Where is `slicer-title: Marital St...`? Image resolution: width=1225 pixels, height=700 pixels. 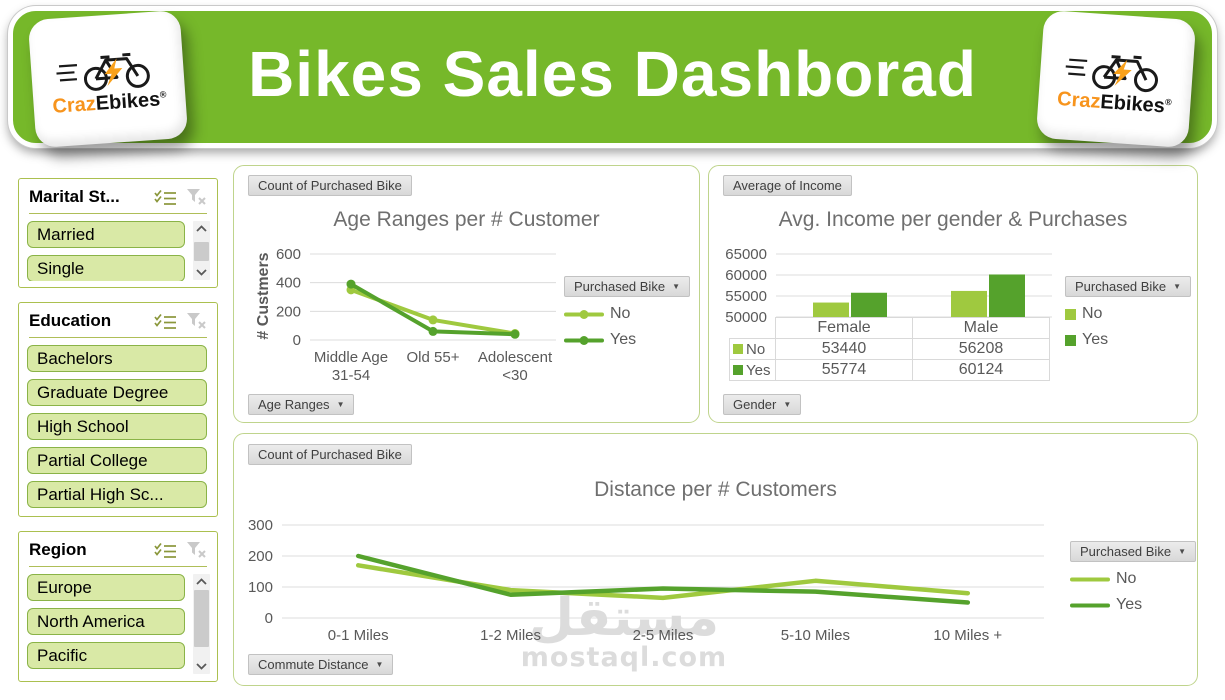 slicer-title: Marital St... is located at coordinates (74, 196).